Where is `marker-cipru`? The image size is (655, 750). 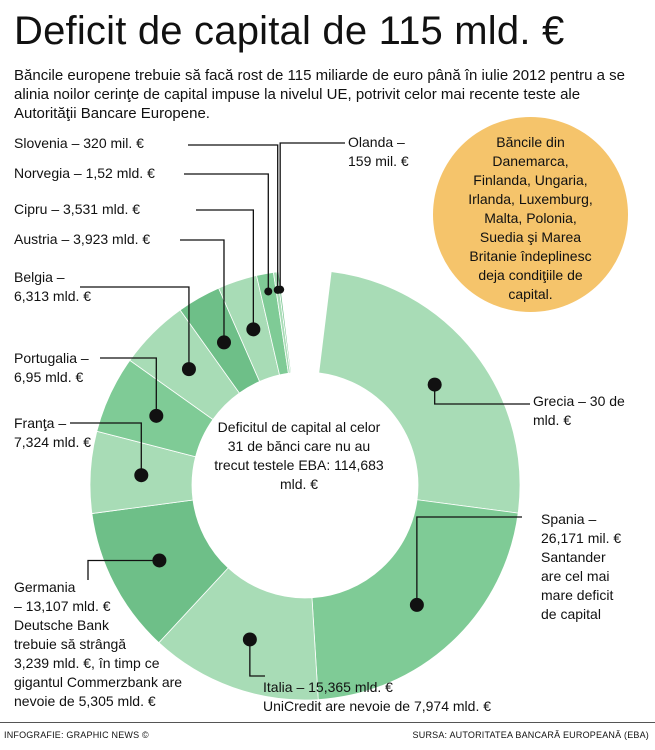 marker-cipru is located at coordinates (253, 329).